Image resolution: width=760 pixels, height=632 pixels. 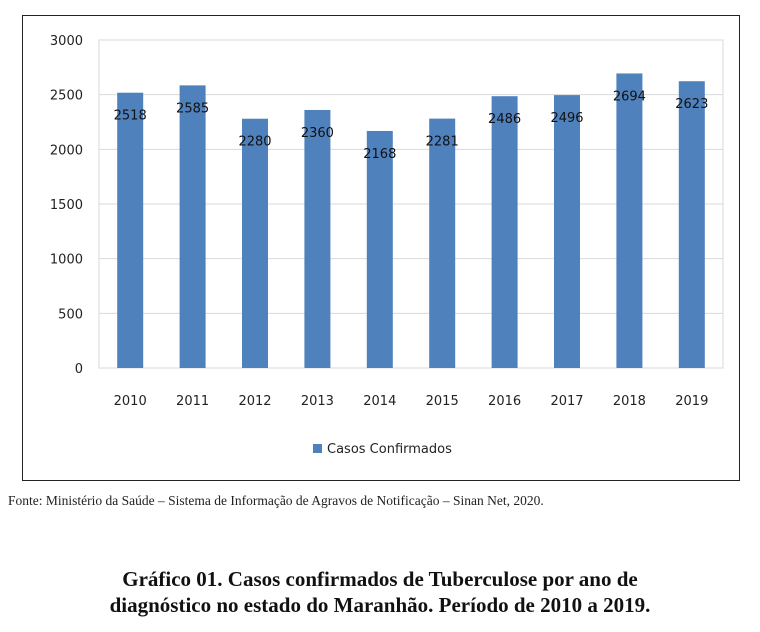 What do you see at coordinates (66, 41) in the screenshot?
I see `y-tick-label: 3000` at bounding box center [66, 41].